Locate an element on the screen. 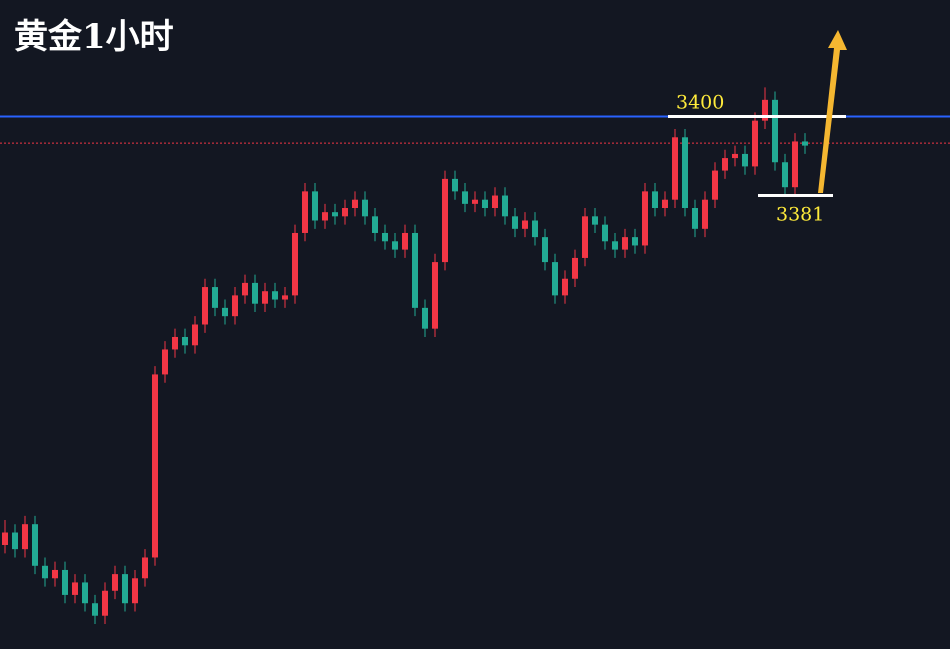 The width and height of the screenshot is (950, 649). annotations: 3400 3381 is located at coordinates (757, 158).